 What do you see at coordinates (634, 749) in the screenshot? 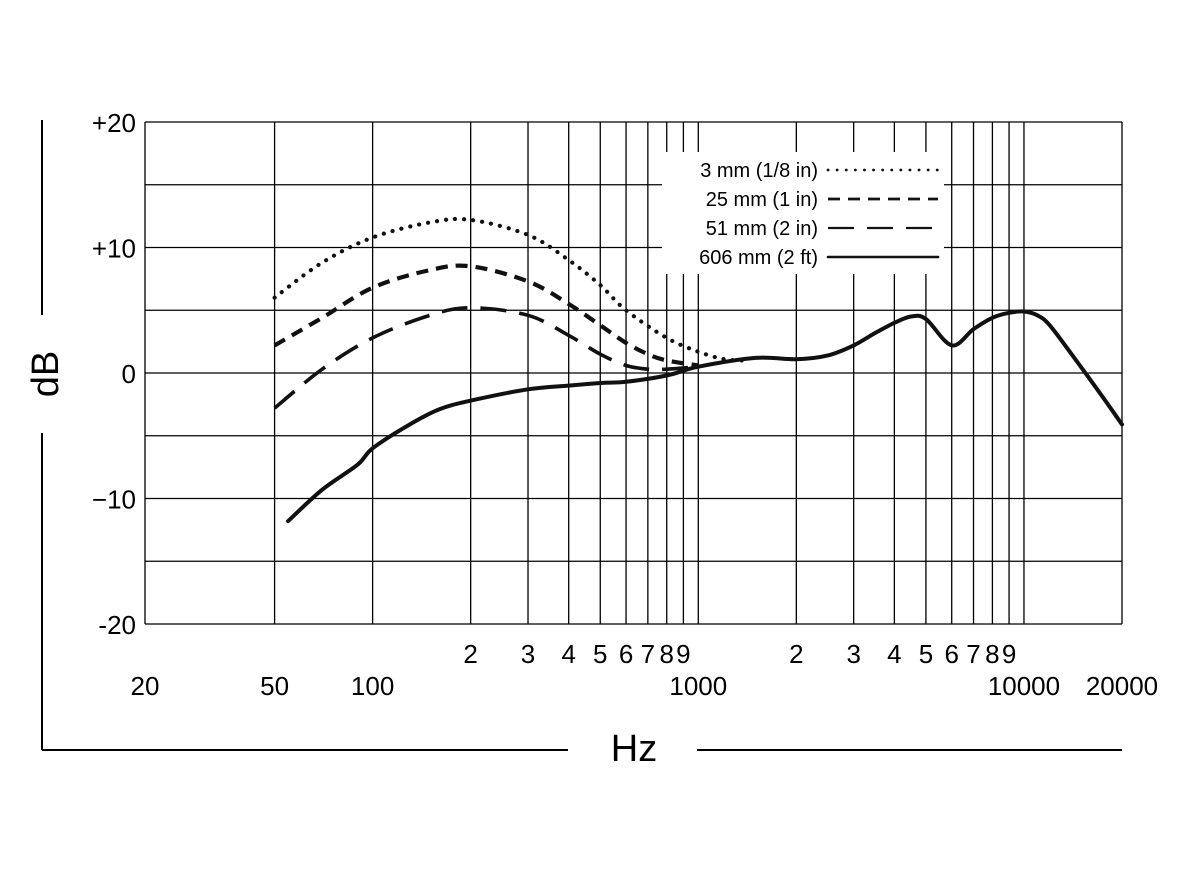
I see `x-axis-title: Hz` at bounding box center [634, 749].